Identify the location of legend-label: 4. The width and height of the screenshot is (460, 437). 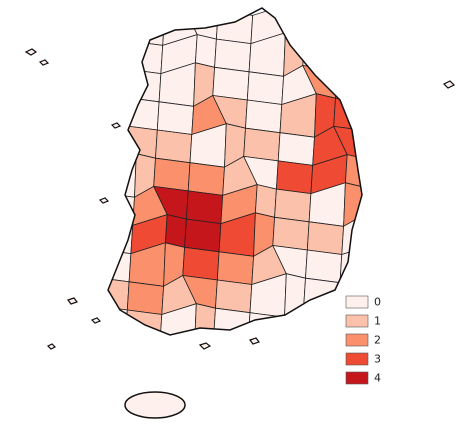
(377, 378).